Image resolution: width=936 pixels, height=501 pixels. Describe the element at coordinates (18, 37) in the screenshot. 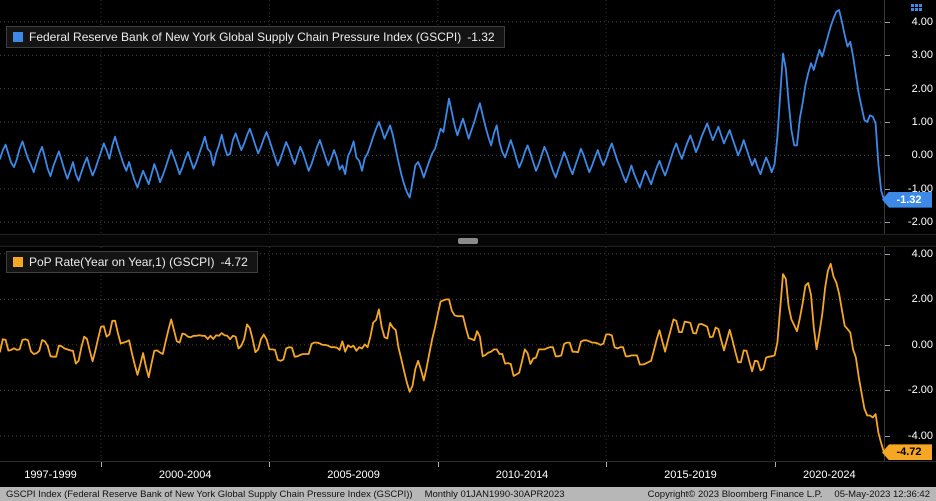

I see `gscpi-legend-swatch` at that location.